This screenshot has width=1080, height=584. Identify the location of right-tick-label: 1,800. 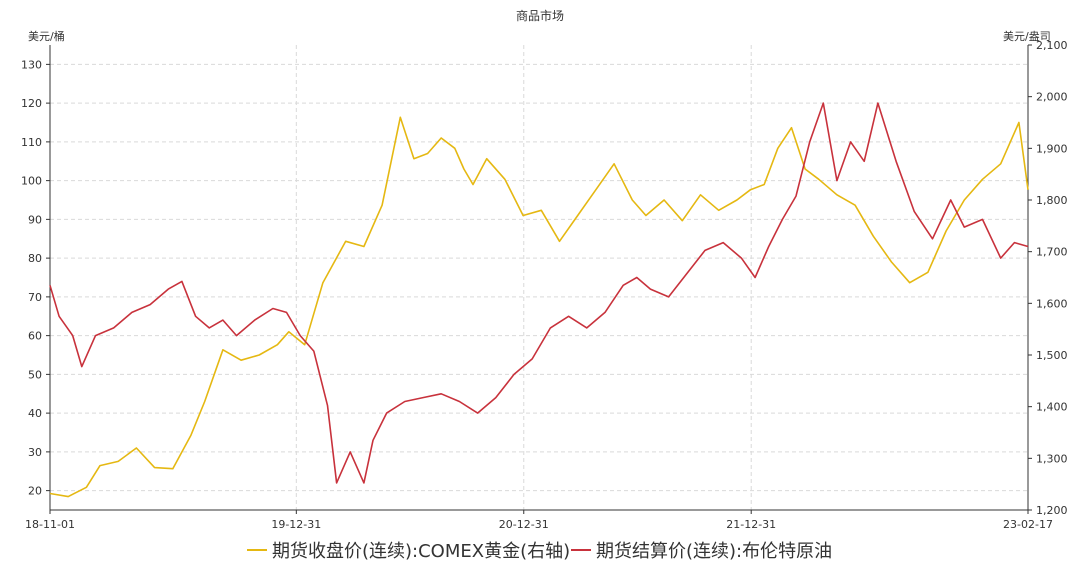
(1052, 200).